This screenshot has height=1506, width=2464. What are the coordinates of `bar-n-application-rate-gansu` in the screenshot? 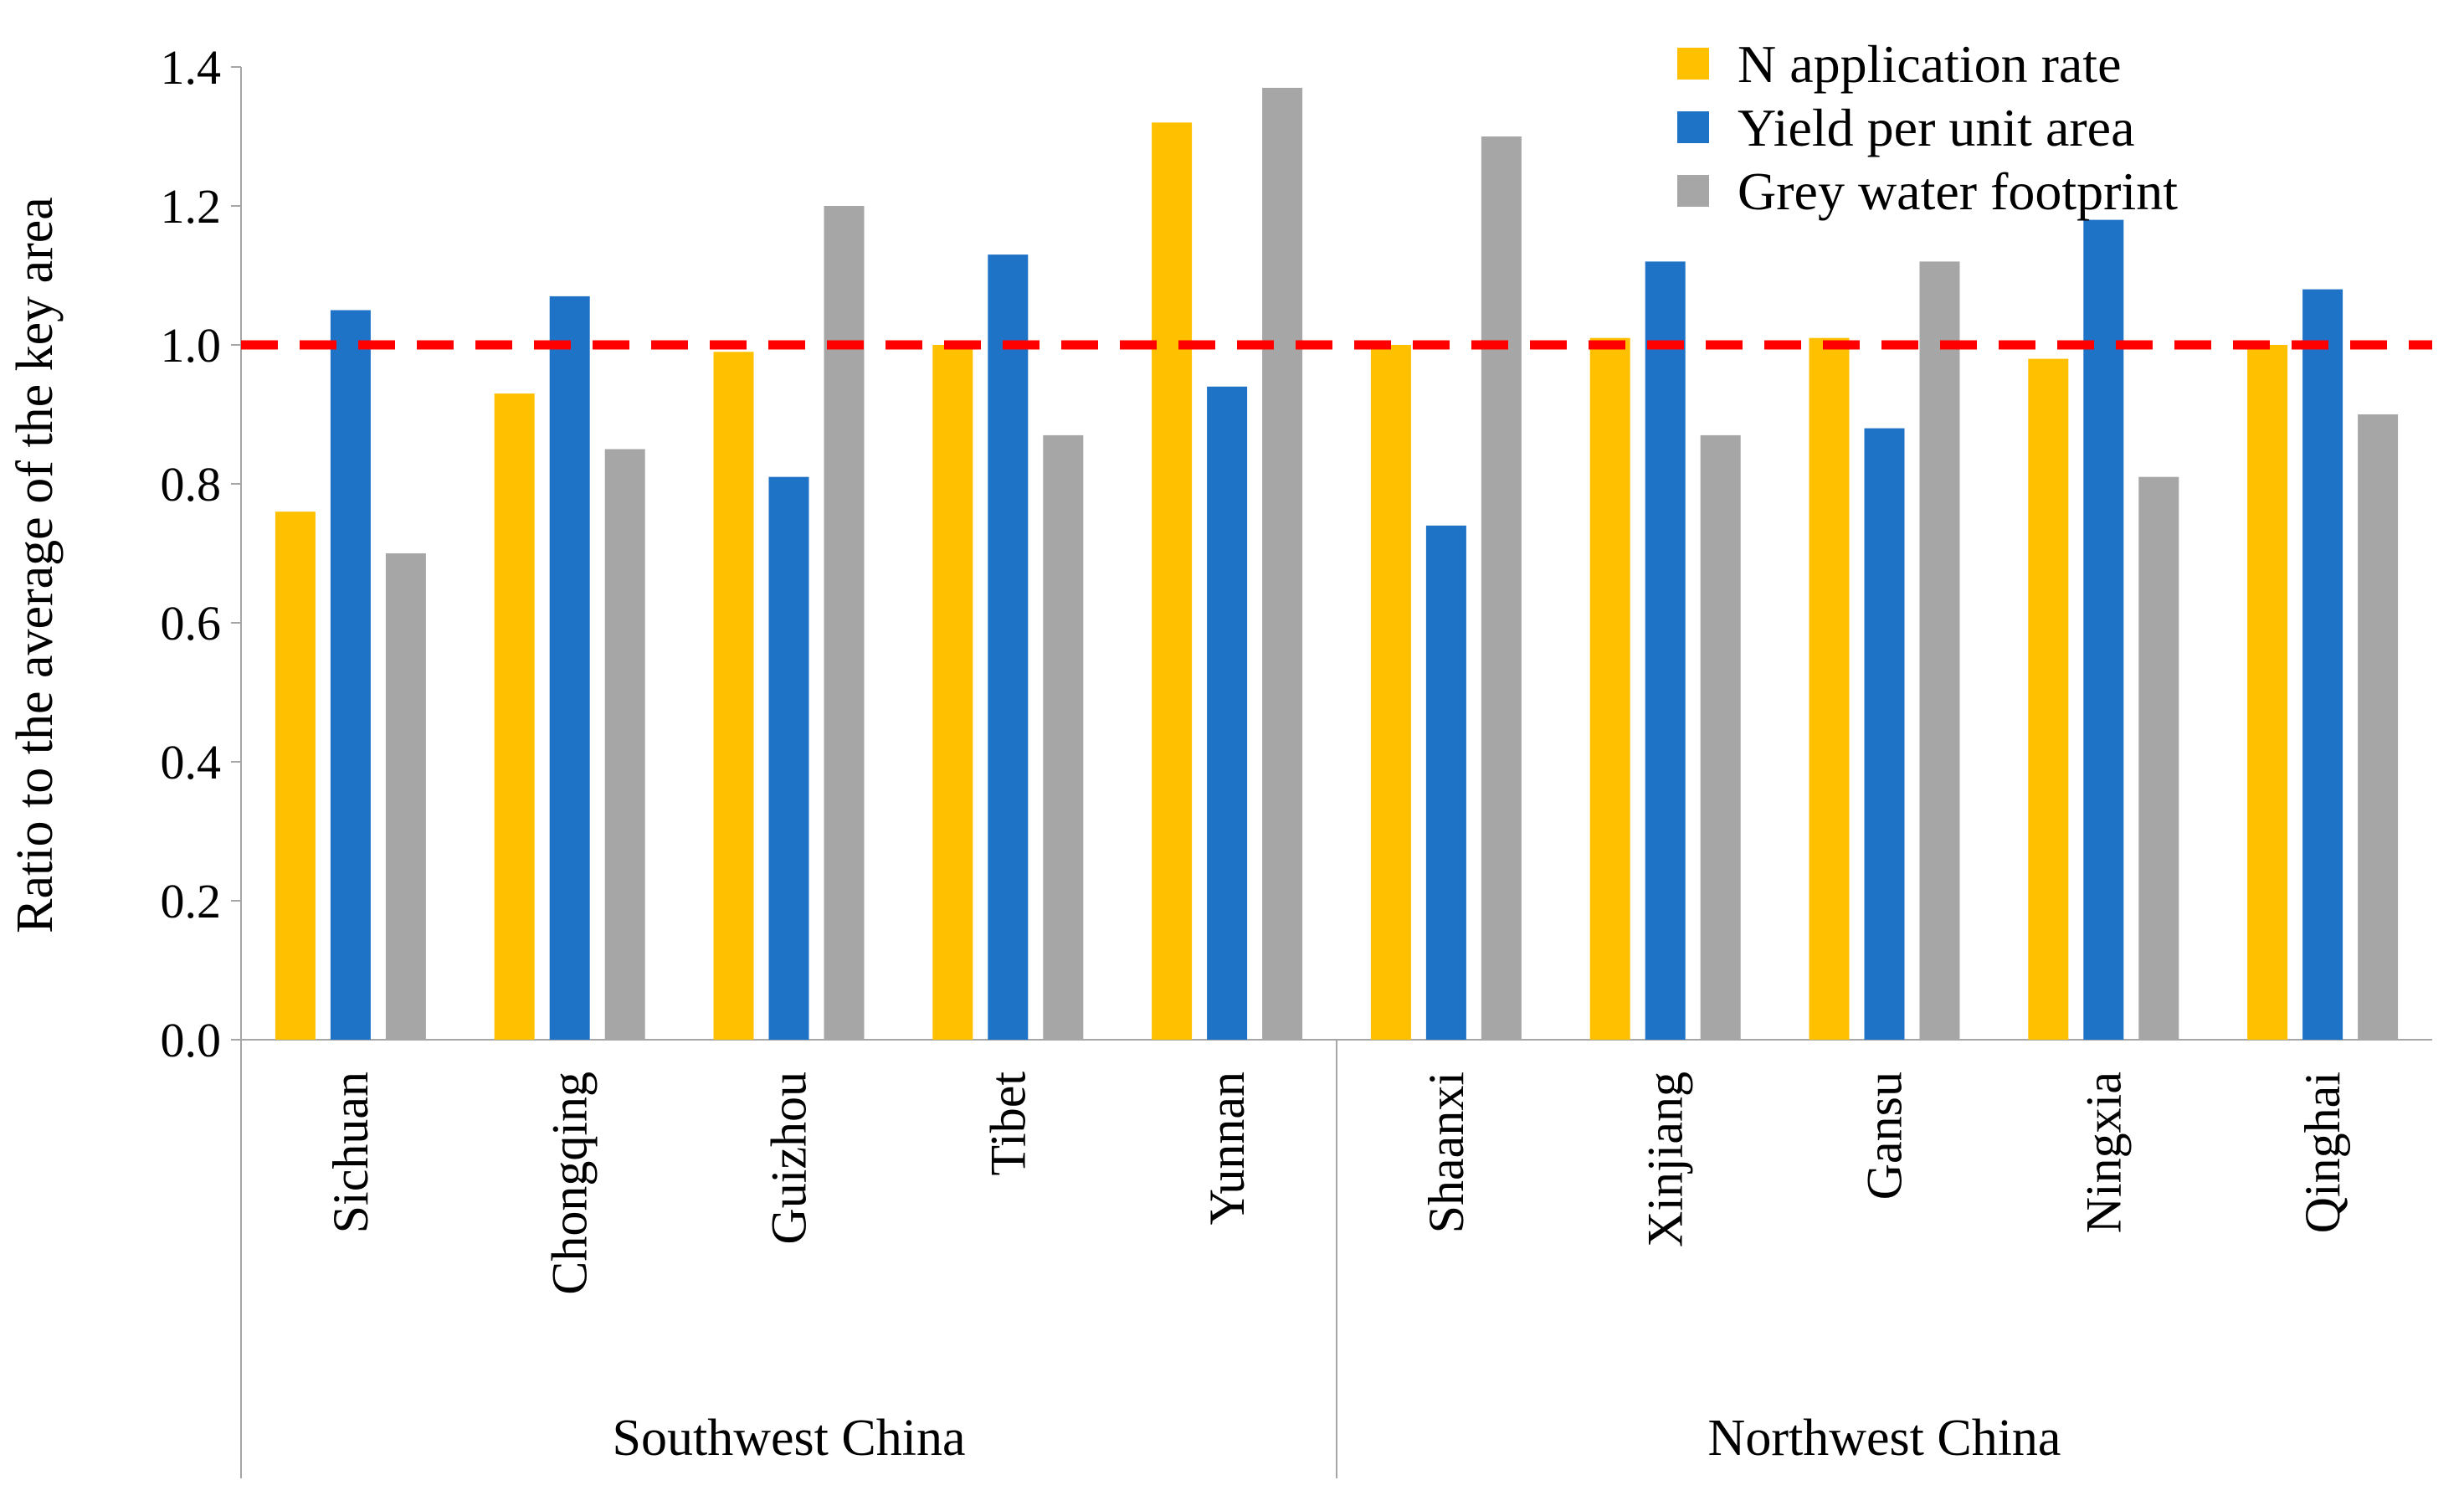 It's located at (1829, 688).